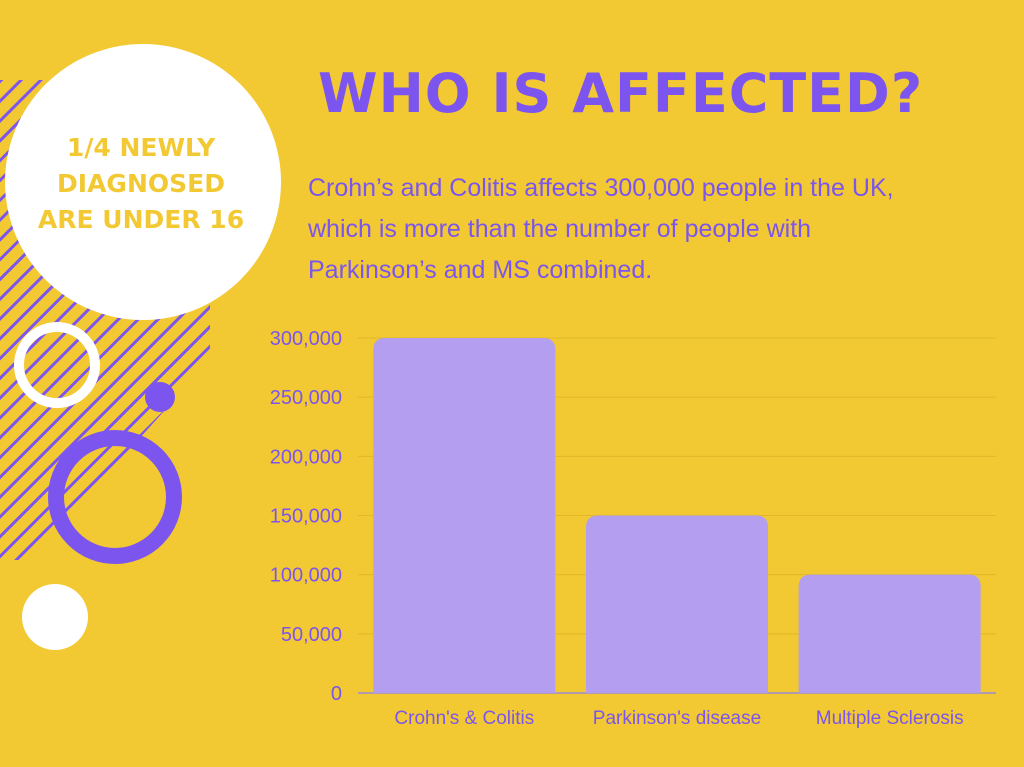 The height and width of the screenshot is (767, 1024). What do you see at coordinates (621, 93) in the screenshot?
I see `page-title: WHO IS AFFECTED?` at bounding box center [621, 93].